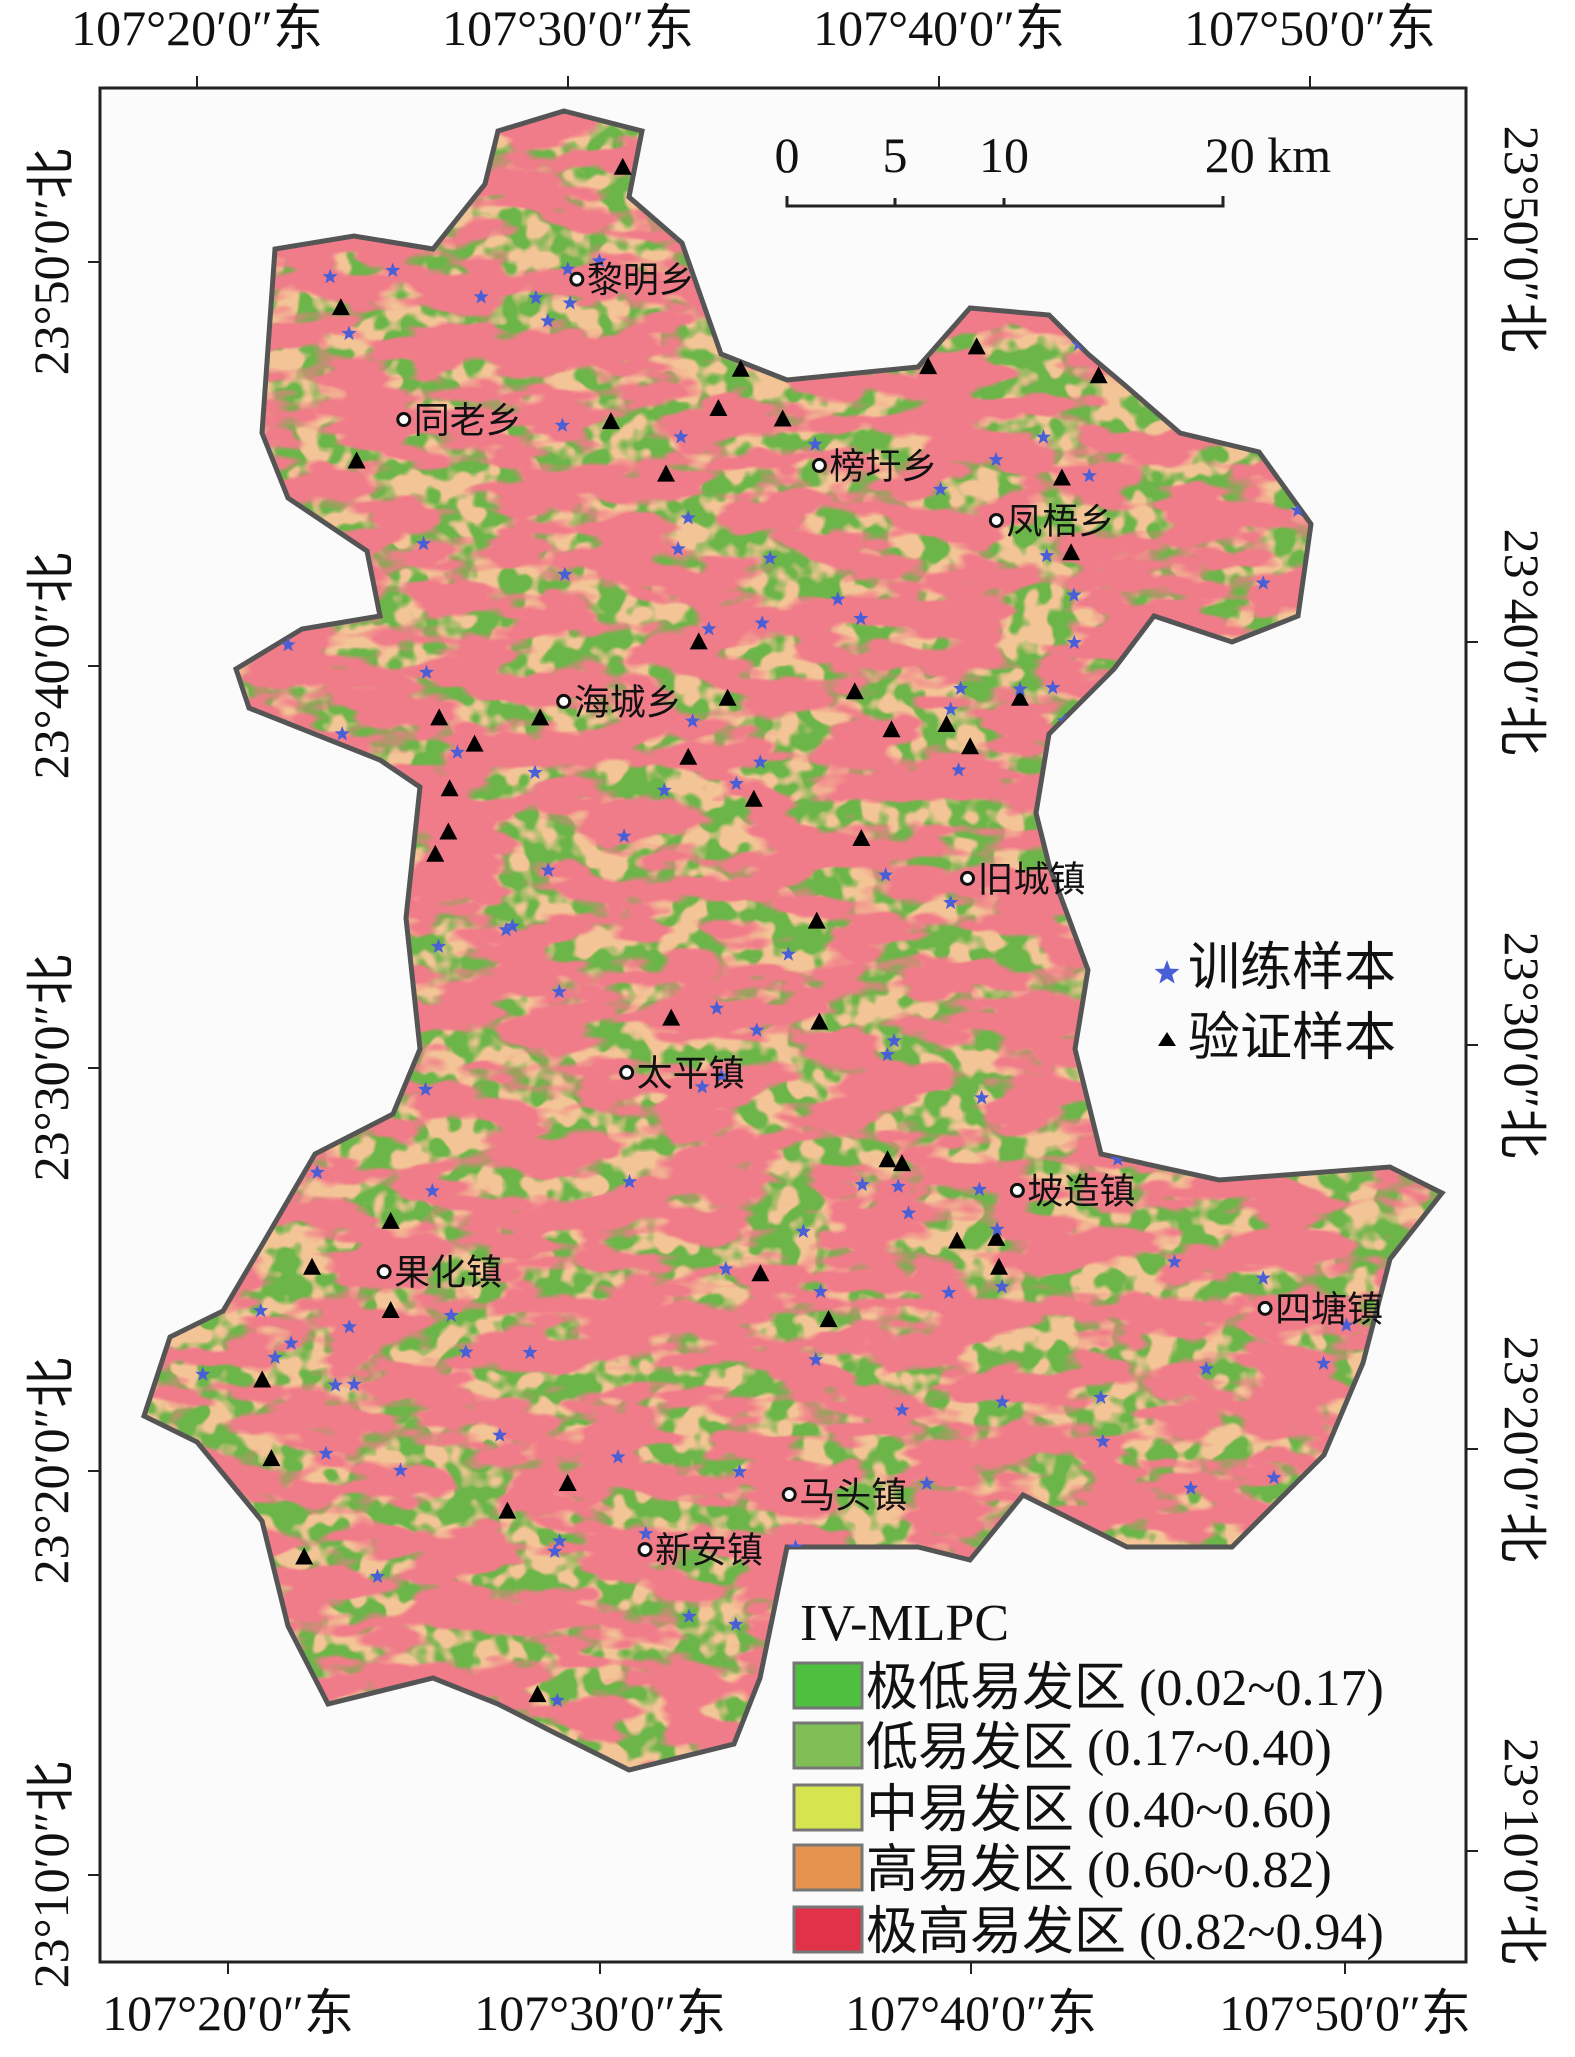 This screenshot has width=1575, height=2057. Describe the element at coordinates (1099, 1810) in the screenshot. I see `legend-item-label: 中易发区 (0.40~0.60)` at that location.